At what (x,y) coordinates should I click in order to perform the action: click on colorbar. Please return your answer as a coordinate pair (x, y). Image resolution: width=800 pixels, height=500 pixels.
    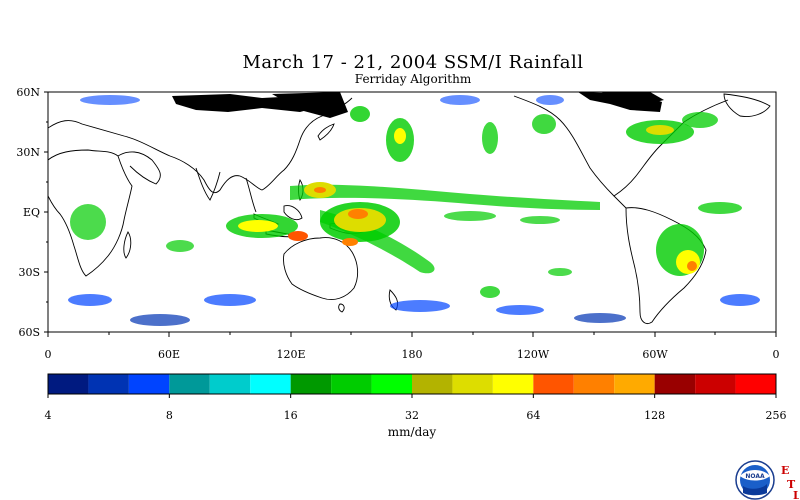
    Looking at the image, I should click on (412, 384).